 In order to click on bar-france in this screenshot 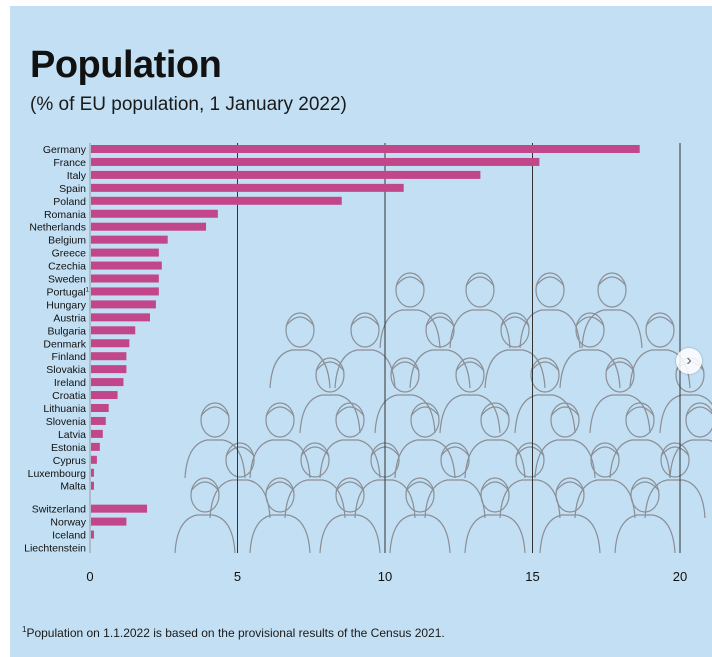, I will do `click(315, 161)`.